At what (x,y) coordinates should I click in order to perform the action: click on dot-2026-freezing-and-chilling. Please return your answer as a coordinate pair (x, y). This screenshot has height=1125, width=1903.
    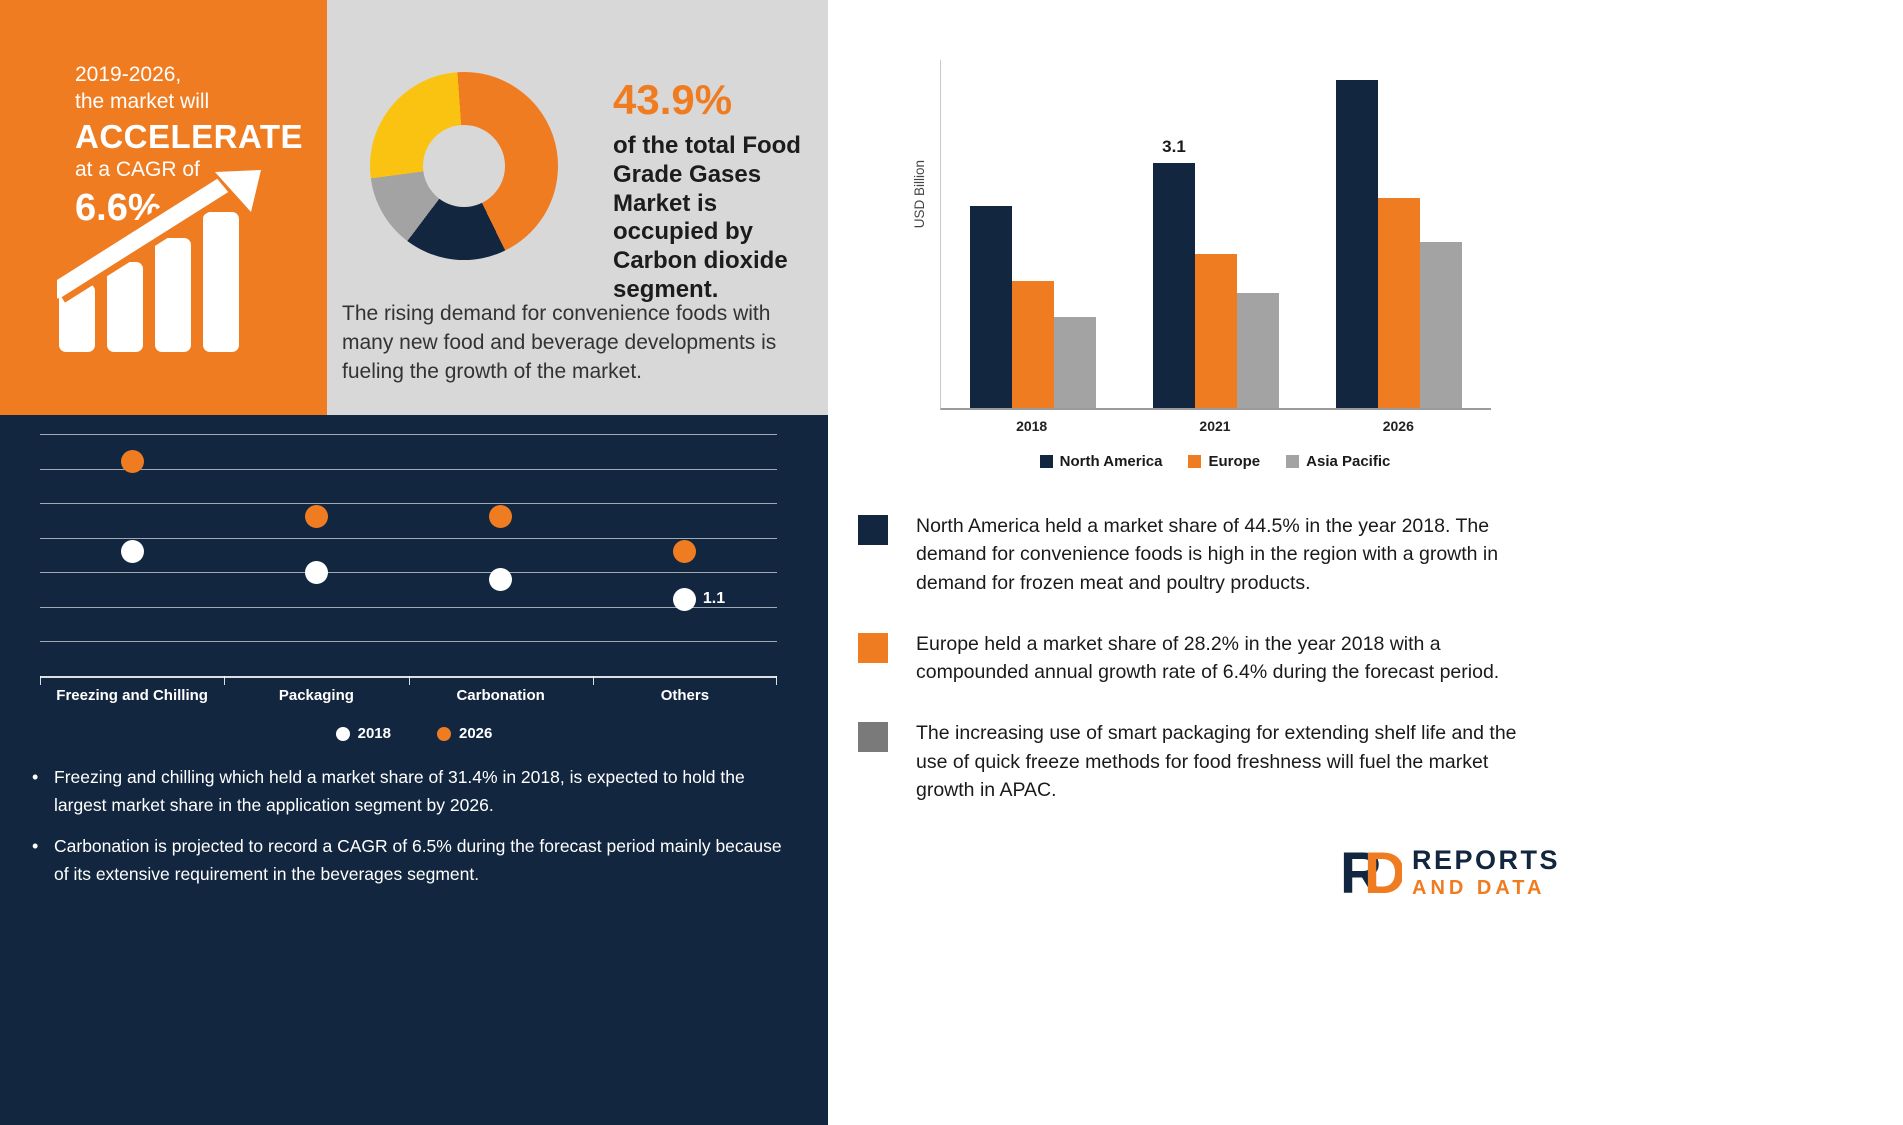
    Looking at the image, I should click on (132, 462).